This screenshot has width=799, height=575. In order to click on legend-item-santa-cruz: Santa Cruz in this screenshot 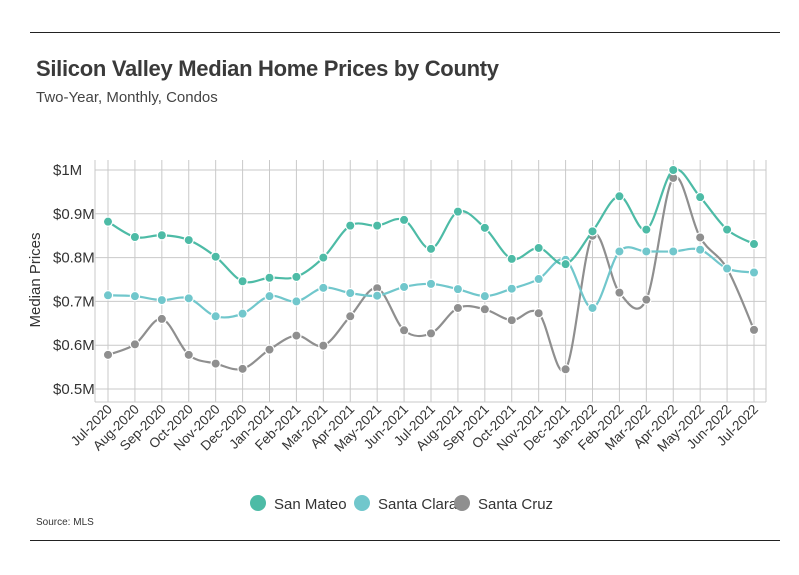, I will do `click(503, 504)`.